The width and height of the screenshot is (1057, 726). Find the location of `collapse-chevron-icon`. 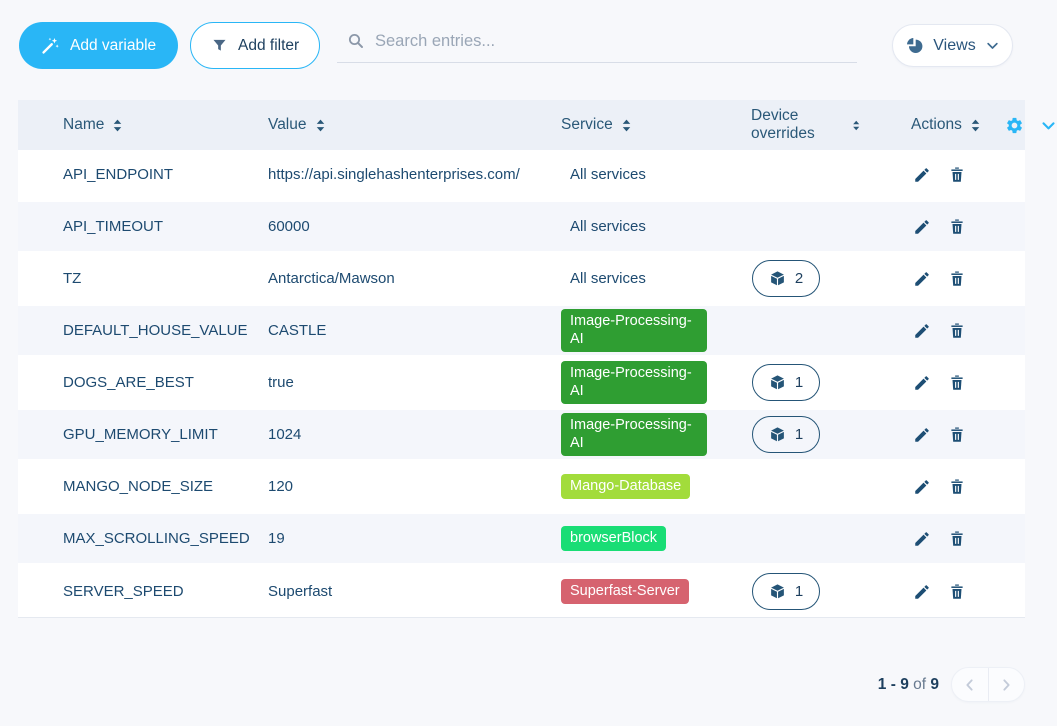

collapse-chevron-icon is located at coordinates (1047, 125).